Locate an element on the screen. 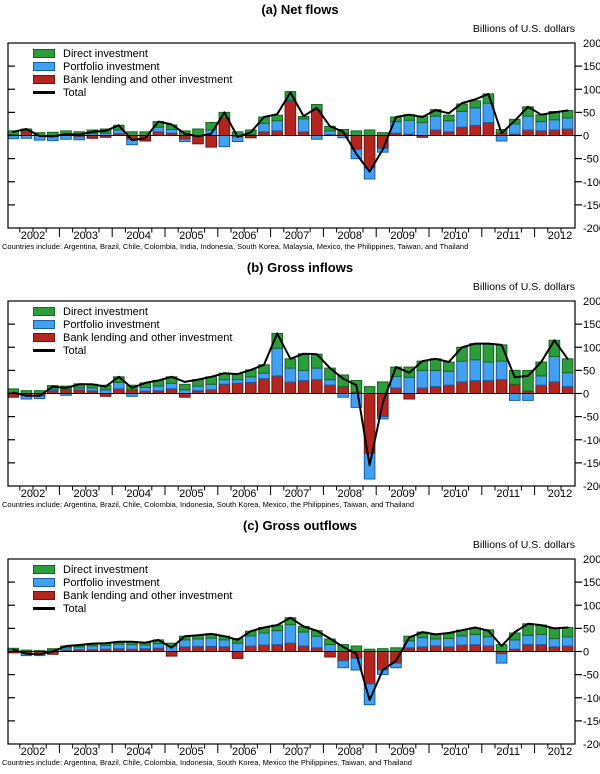 The height and width of the screenshot is (774, 600). legend-label-portfolio: Portfolio investment is located at coordinates (111, 324).